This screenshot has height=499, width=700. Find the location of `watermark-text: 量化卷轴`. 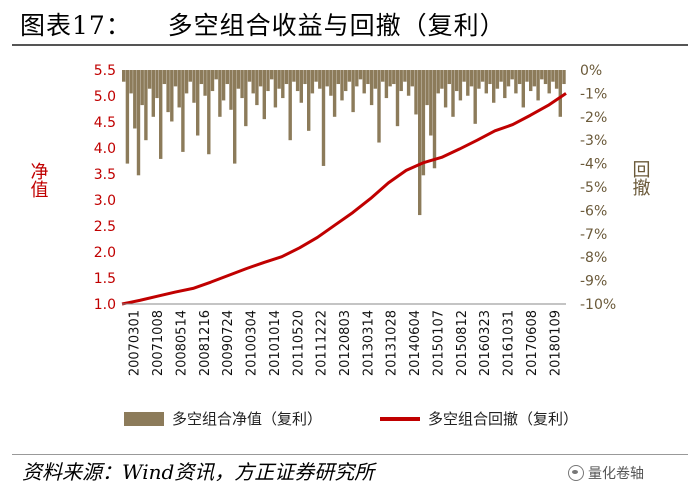

watermark-text: 量化卷轴 is located at coordinates (616, 474).